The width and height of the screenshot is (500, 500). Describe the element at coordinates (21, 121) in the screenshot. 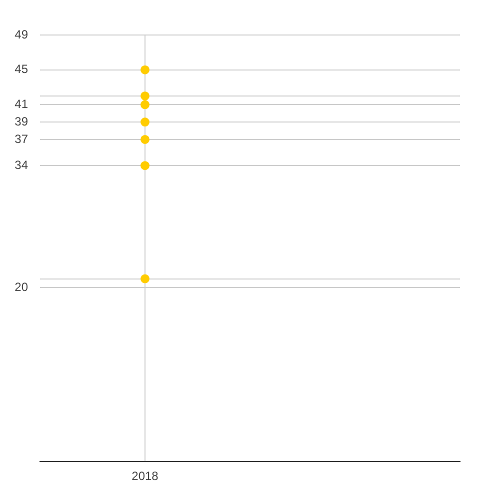

I see `y-tick-label: 39` at that location.